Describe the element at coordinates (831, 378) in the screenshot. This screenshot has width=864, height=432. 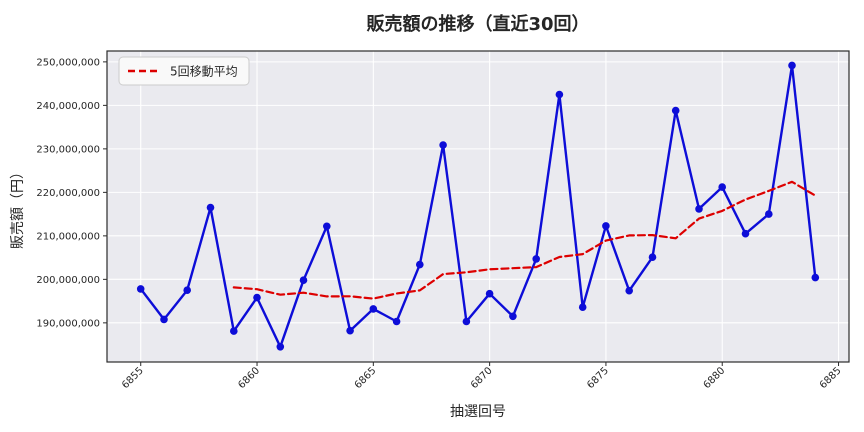
I see `x-tick-label: 6885` at that location.